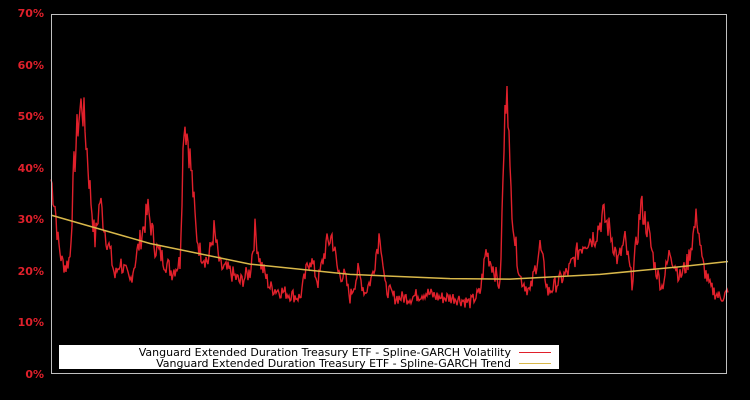 The height and width of the screenshot is (400, 750). I want to click on y-tick-label: 70%, so click(30, 13).